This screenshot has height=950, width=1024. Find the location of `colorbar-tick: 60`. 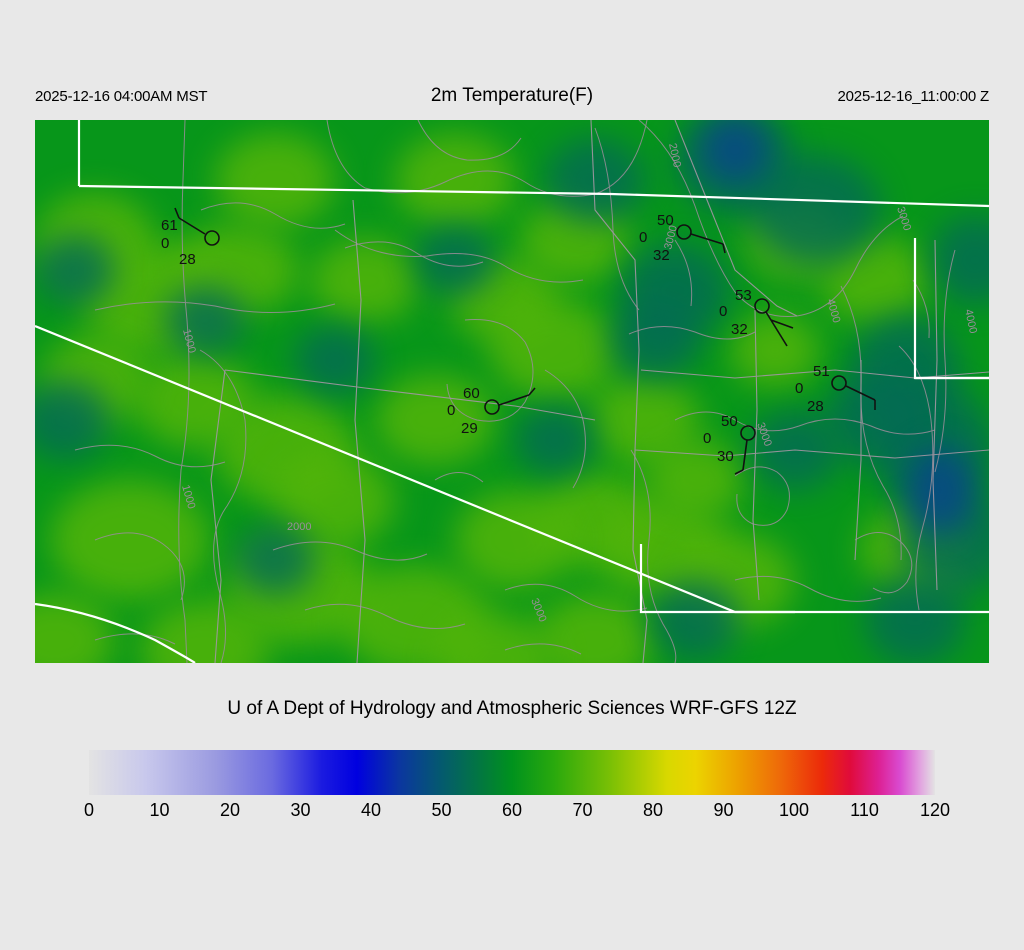

colorbar-tick: 60 is located at coordinates (512, 810).